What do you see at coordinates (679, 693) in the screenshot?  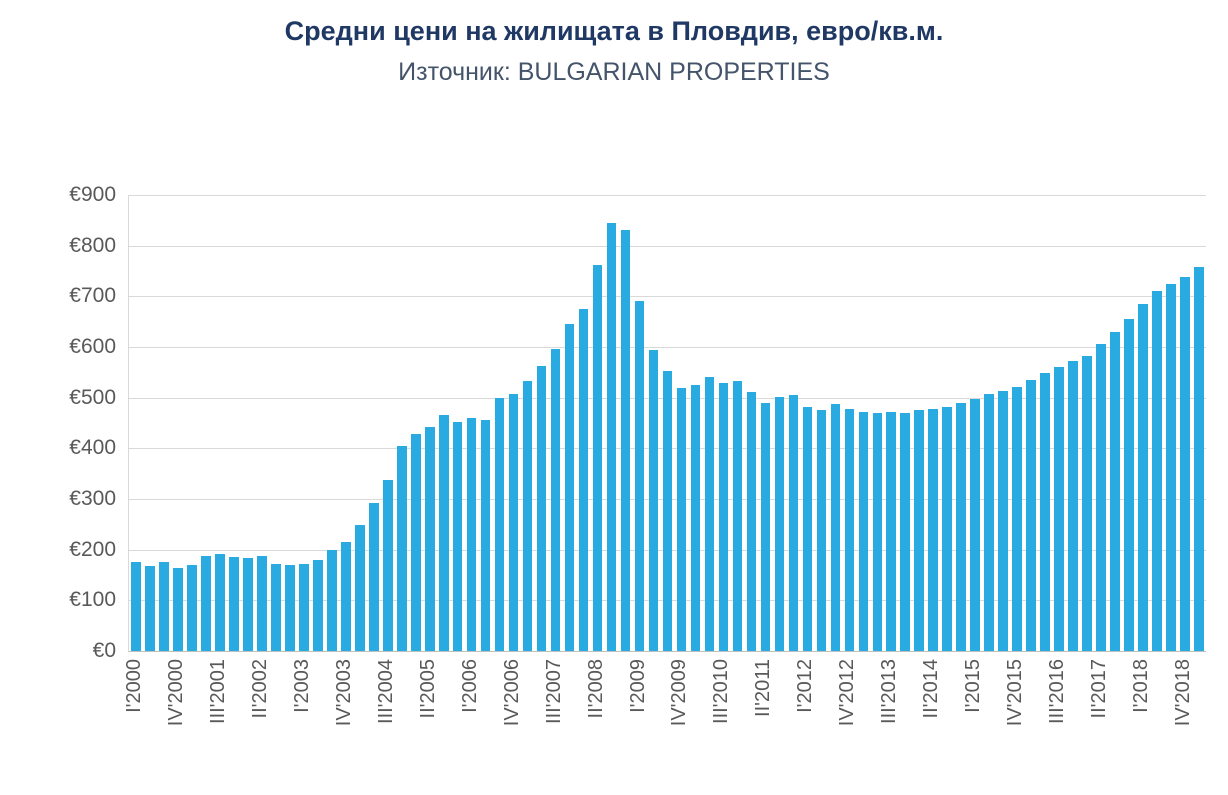 I see `x-axis-label: IV'2009` at bounding box center [679, 693].